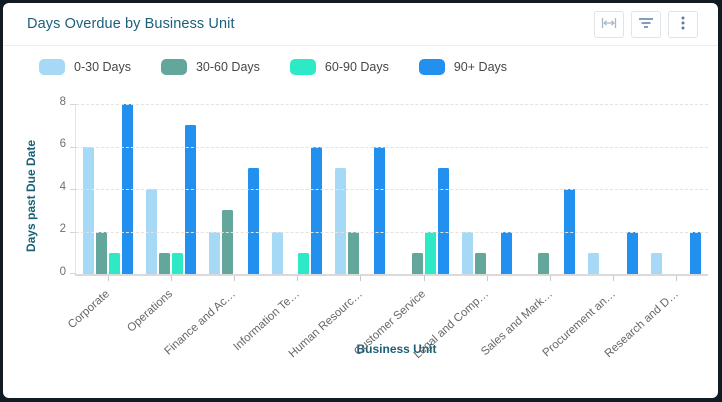 This screenshot has height=402, width=722. I want to click on chart-title: Days Overdue by Business Unit, so click(131, 24).